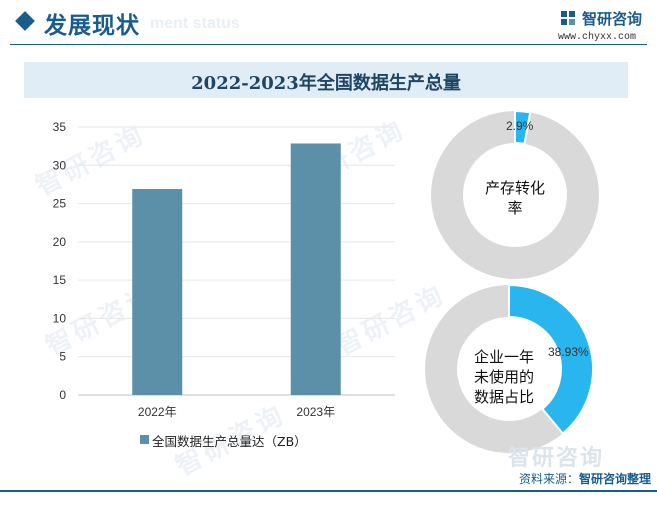  I want to click on source-value: 智研咨询整理, so click(614, 479).